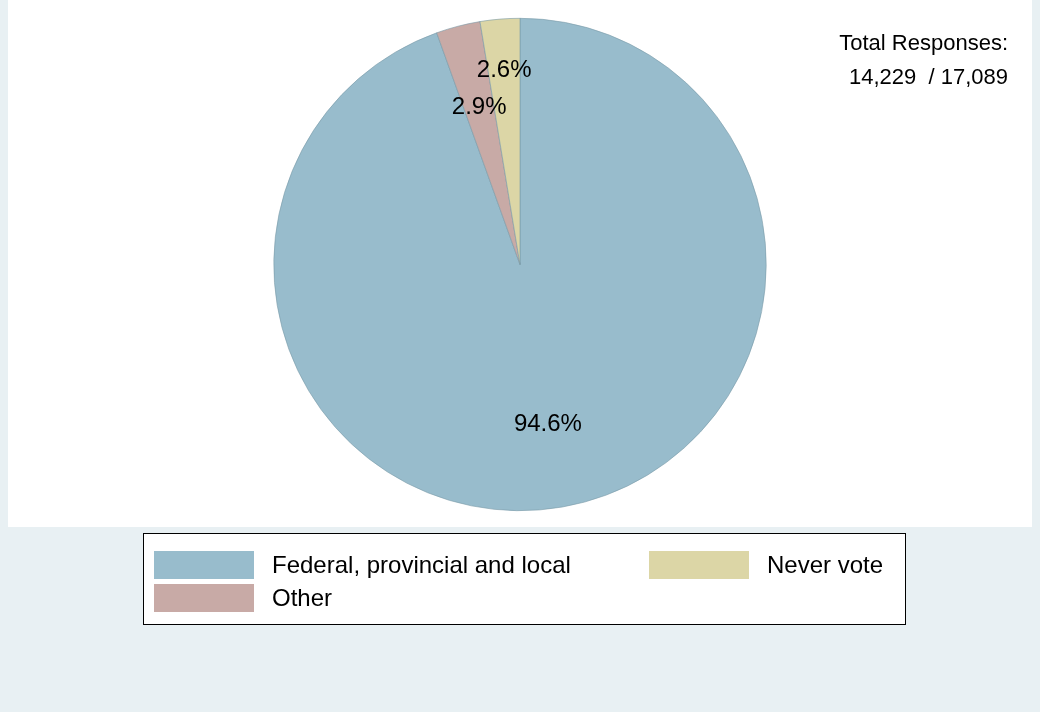 The image size is (1040, 712). What do you see at coordinates (421, 564) in the screenshot?
I see `legend-label: Federal, provincial and local` at bounding box center [421, 564].